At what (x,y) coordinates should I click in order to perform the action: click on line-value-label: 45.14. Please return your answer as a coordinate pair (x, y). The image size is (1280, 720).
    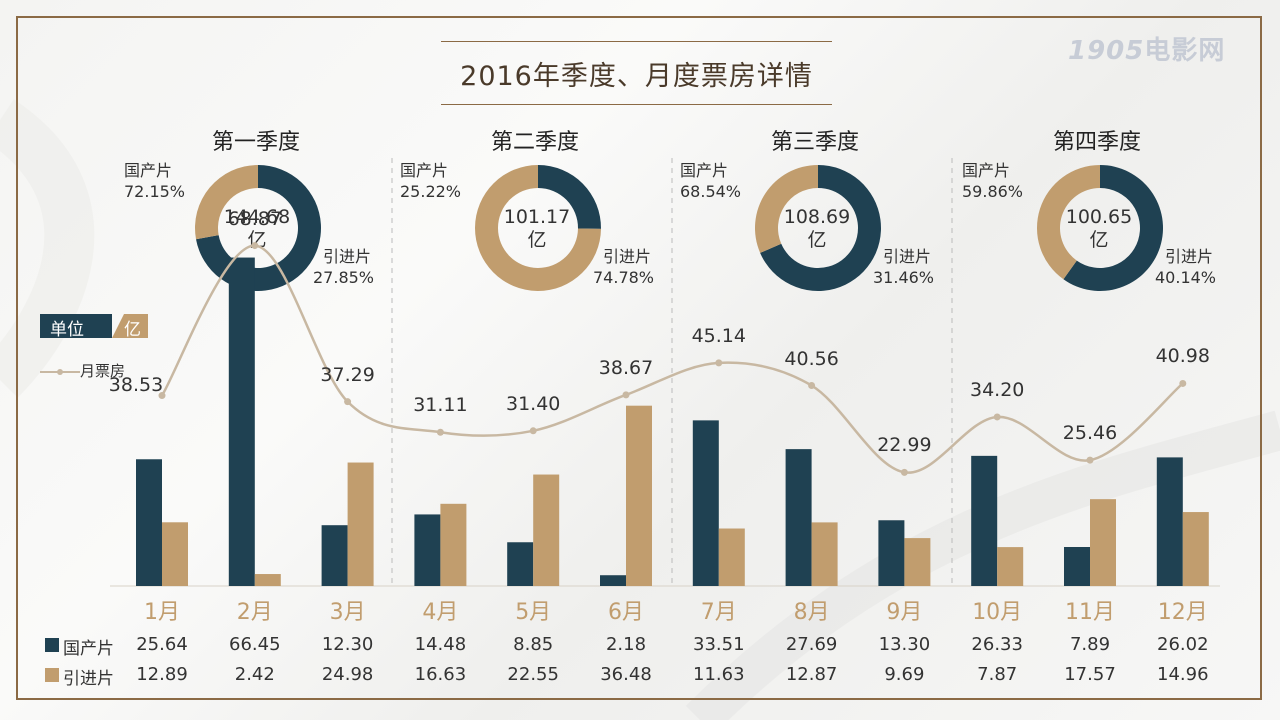
    Looking at the image, I should click on (718, 335).